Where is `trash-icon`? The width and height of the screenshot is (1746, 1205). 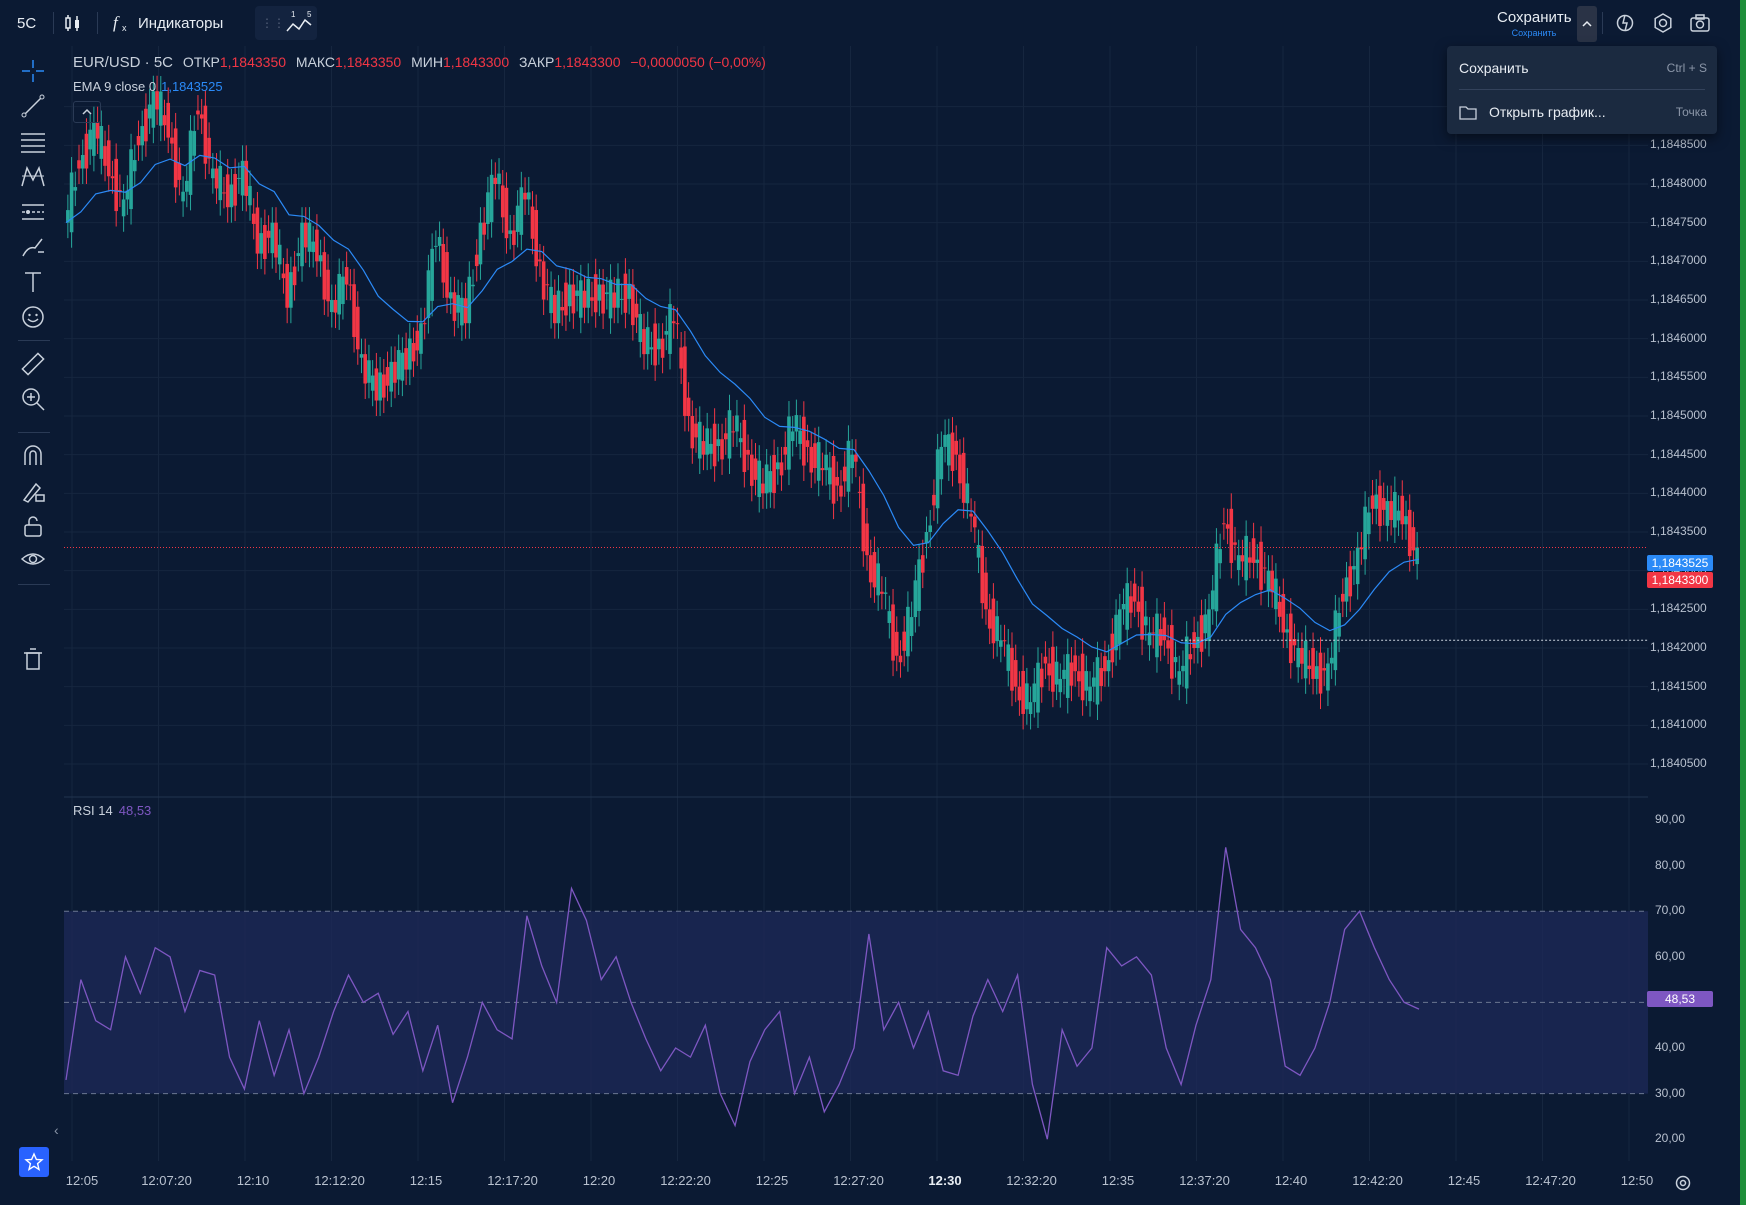 trash-icon is located at coordinates (33, 659).